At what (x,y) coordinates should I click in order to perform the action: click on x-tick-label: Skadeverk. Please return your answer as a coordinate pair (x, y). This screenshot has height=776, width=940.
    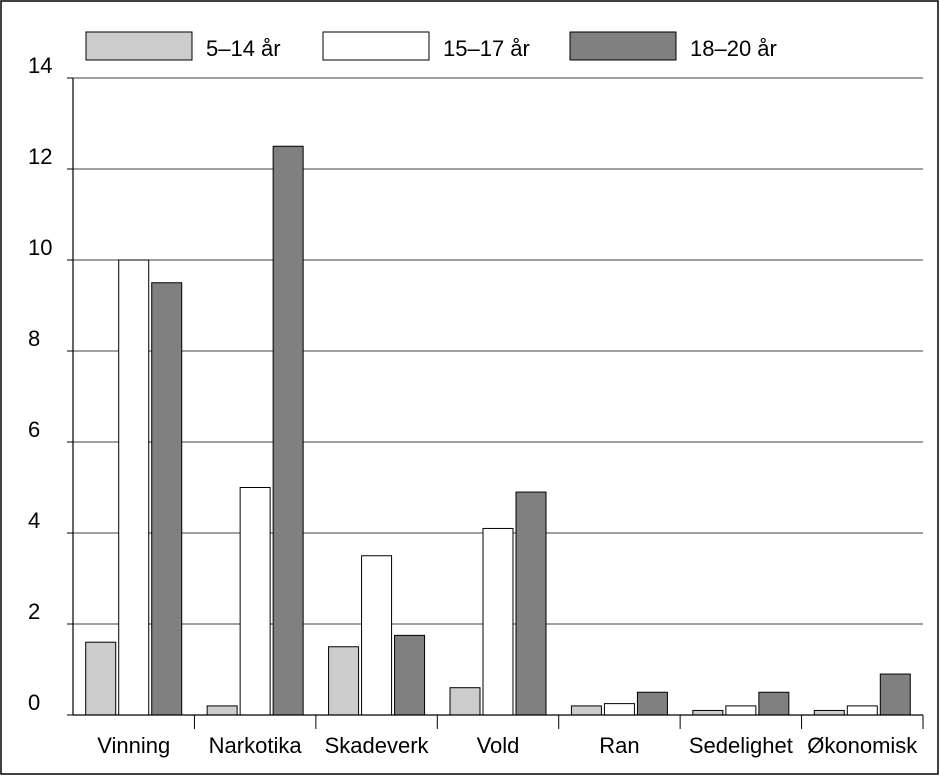
    Looking at the image, I should click on (377, 745).